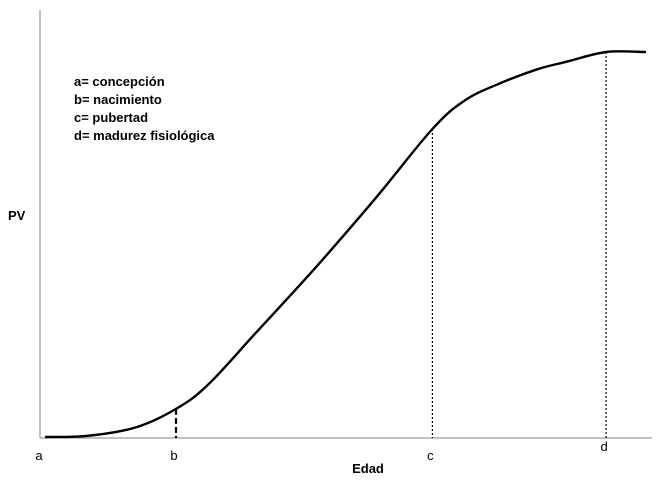 This screenshot has height=484, width=663. Describe the element at coordinates (603, 446) in the screenshot. I see `marker-label-d: d` at that location.